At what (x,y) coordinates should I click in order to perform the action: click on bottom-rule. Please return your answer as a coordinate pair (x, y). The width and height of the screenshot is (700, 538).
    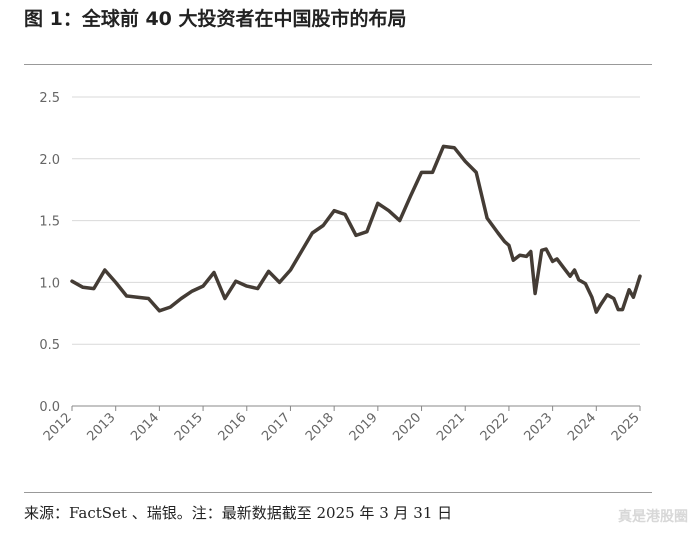
    Looking at the image, I should click on (338, 492).